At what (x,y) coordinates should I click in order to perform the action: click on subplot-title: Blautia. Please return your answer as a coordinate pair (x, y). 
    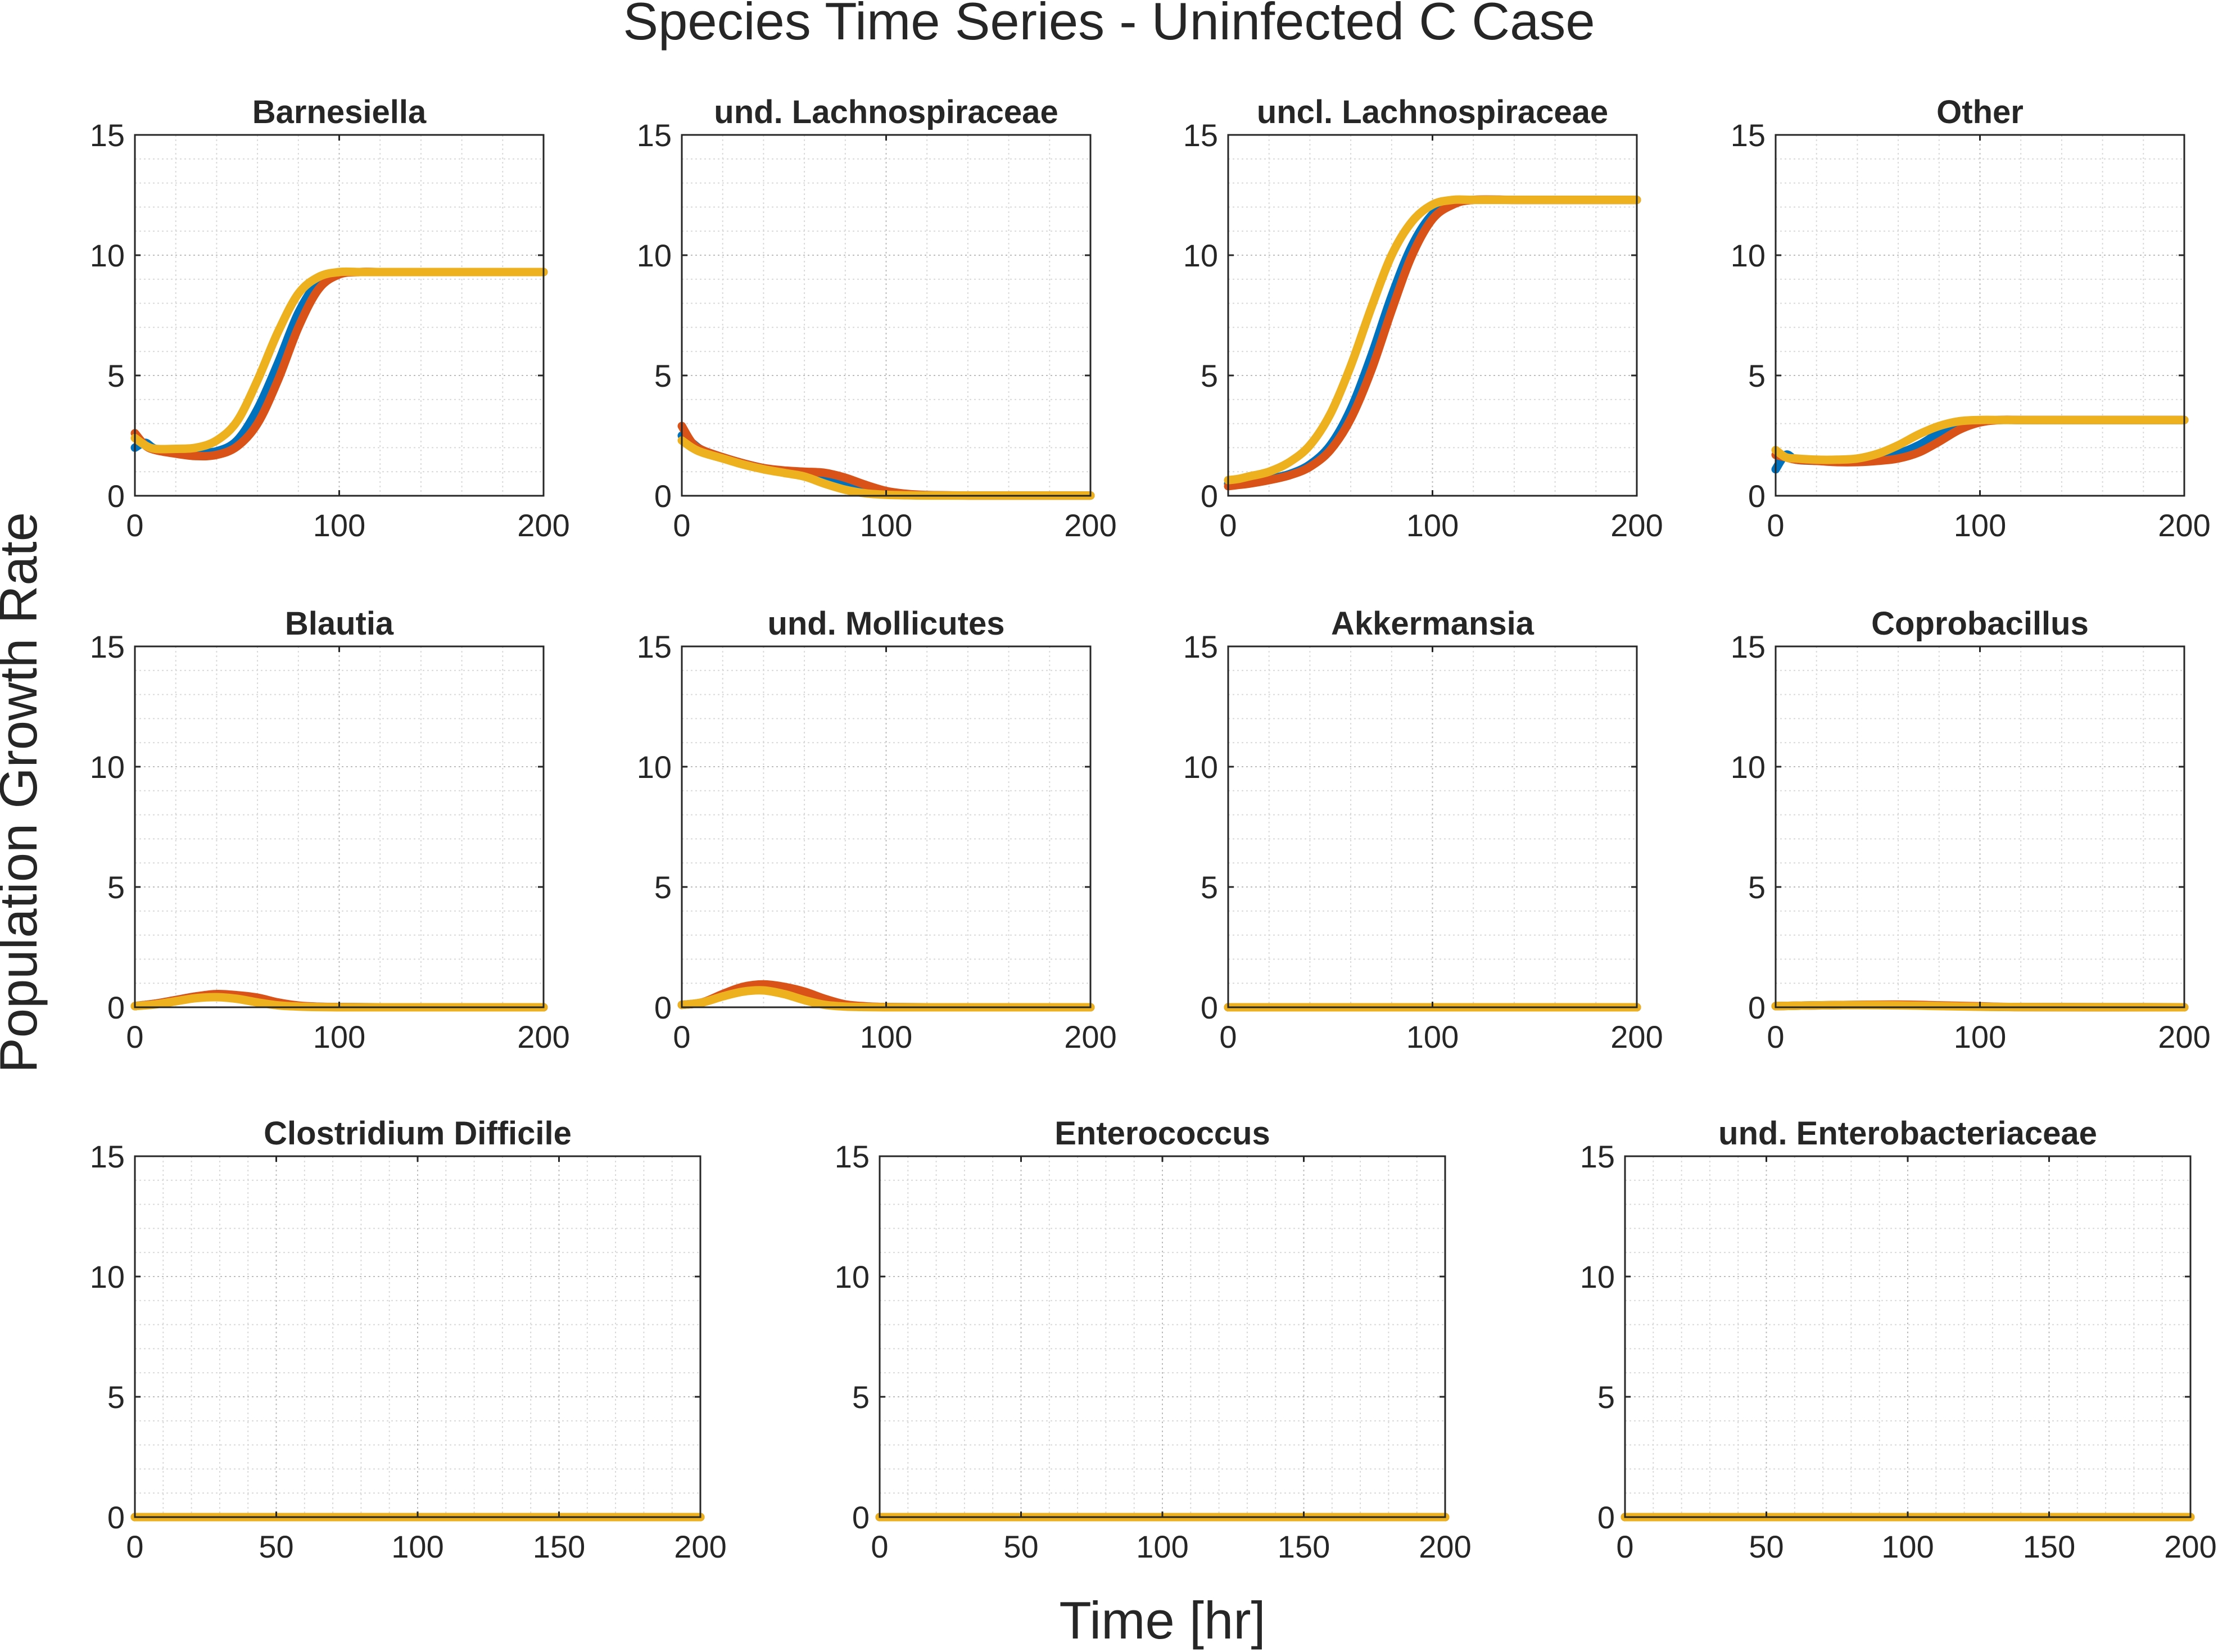
    Looking at the image, I should click on (339, 623).